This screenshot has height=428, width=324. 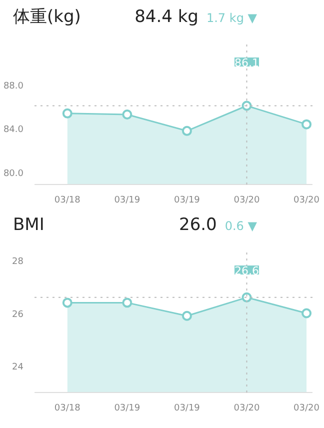 What do you see at coordinates (18, 367) in the screenshot?
I see `y-tick-label: 24` at bounding box center [18, 367].